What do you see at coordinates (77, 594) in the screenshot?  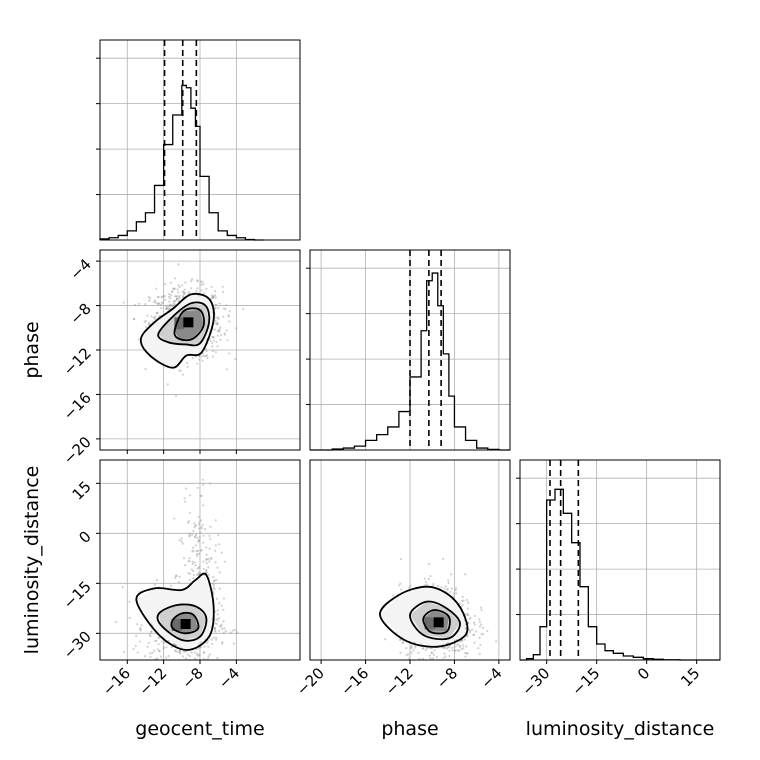 I see `ytick-label-luminosity-distance: −15` at bounding box center [77, 594].